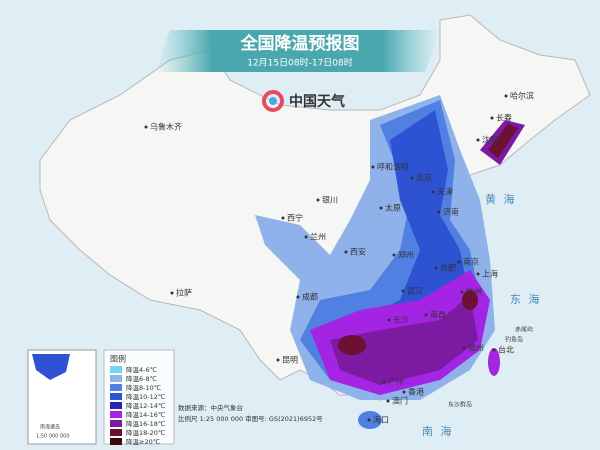 This screenshot has height=450, width=600. Describe the element at coordinates (51, 367) in the screenshot. I see `inset-land` at that location.